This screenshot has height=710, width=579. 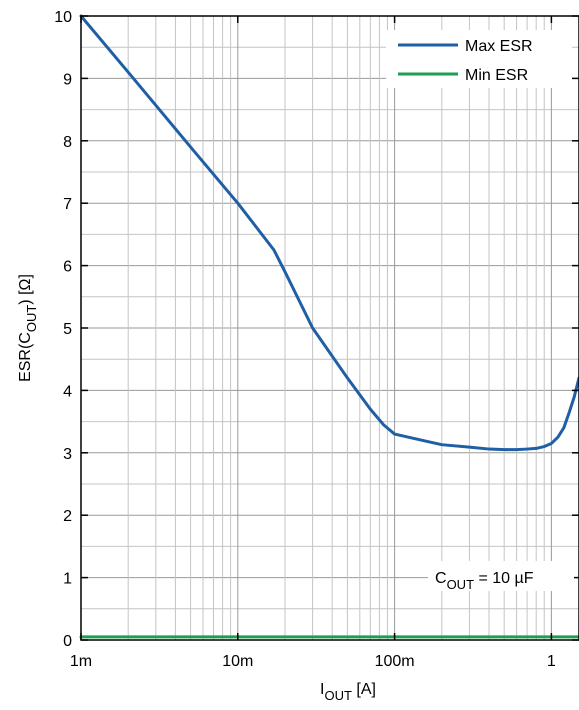 I want to click on y-tick-labels: 0 1 2 3 4 5 6 7 8 9 10, so click(x=63, y=329).